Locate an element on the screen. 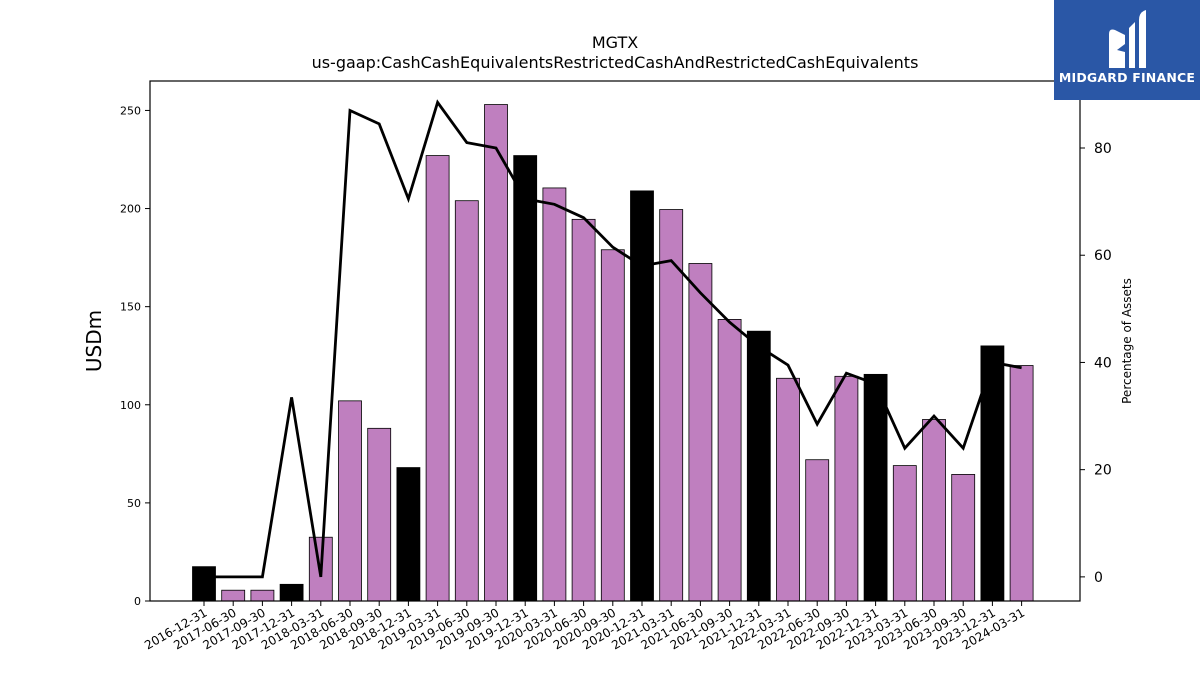 Image resolution: width=1200 pixels, height=675 pixels. brand-name: MIDGARD FINANCE is located at coordinates (1127, 77).